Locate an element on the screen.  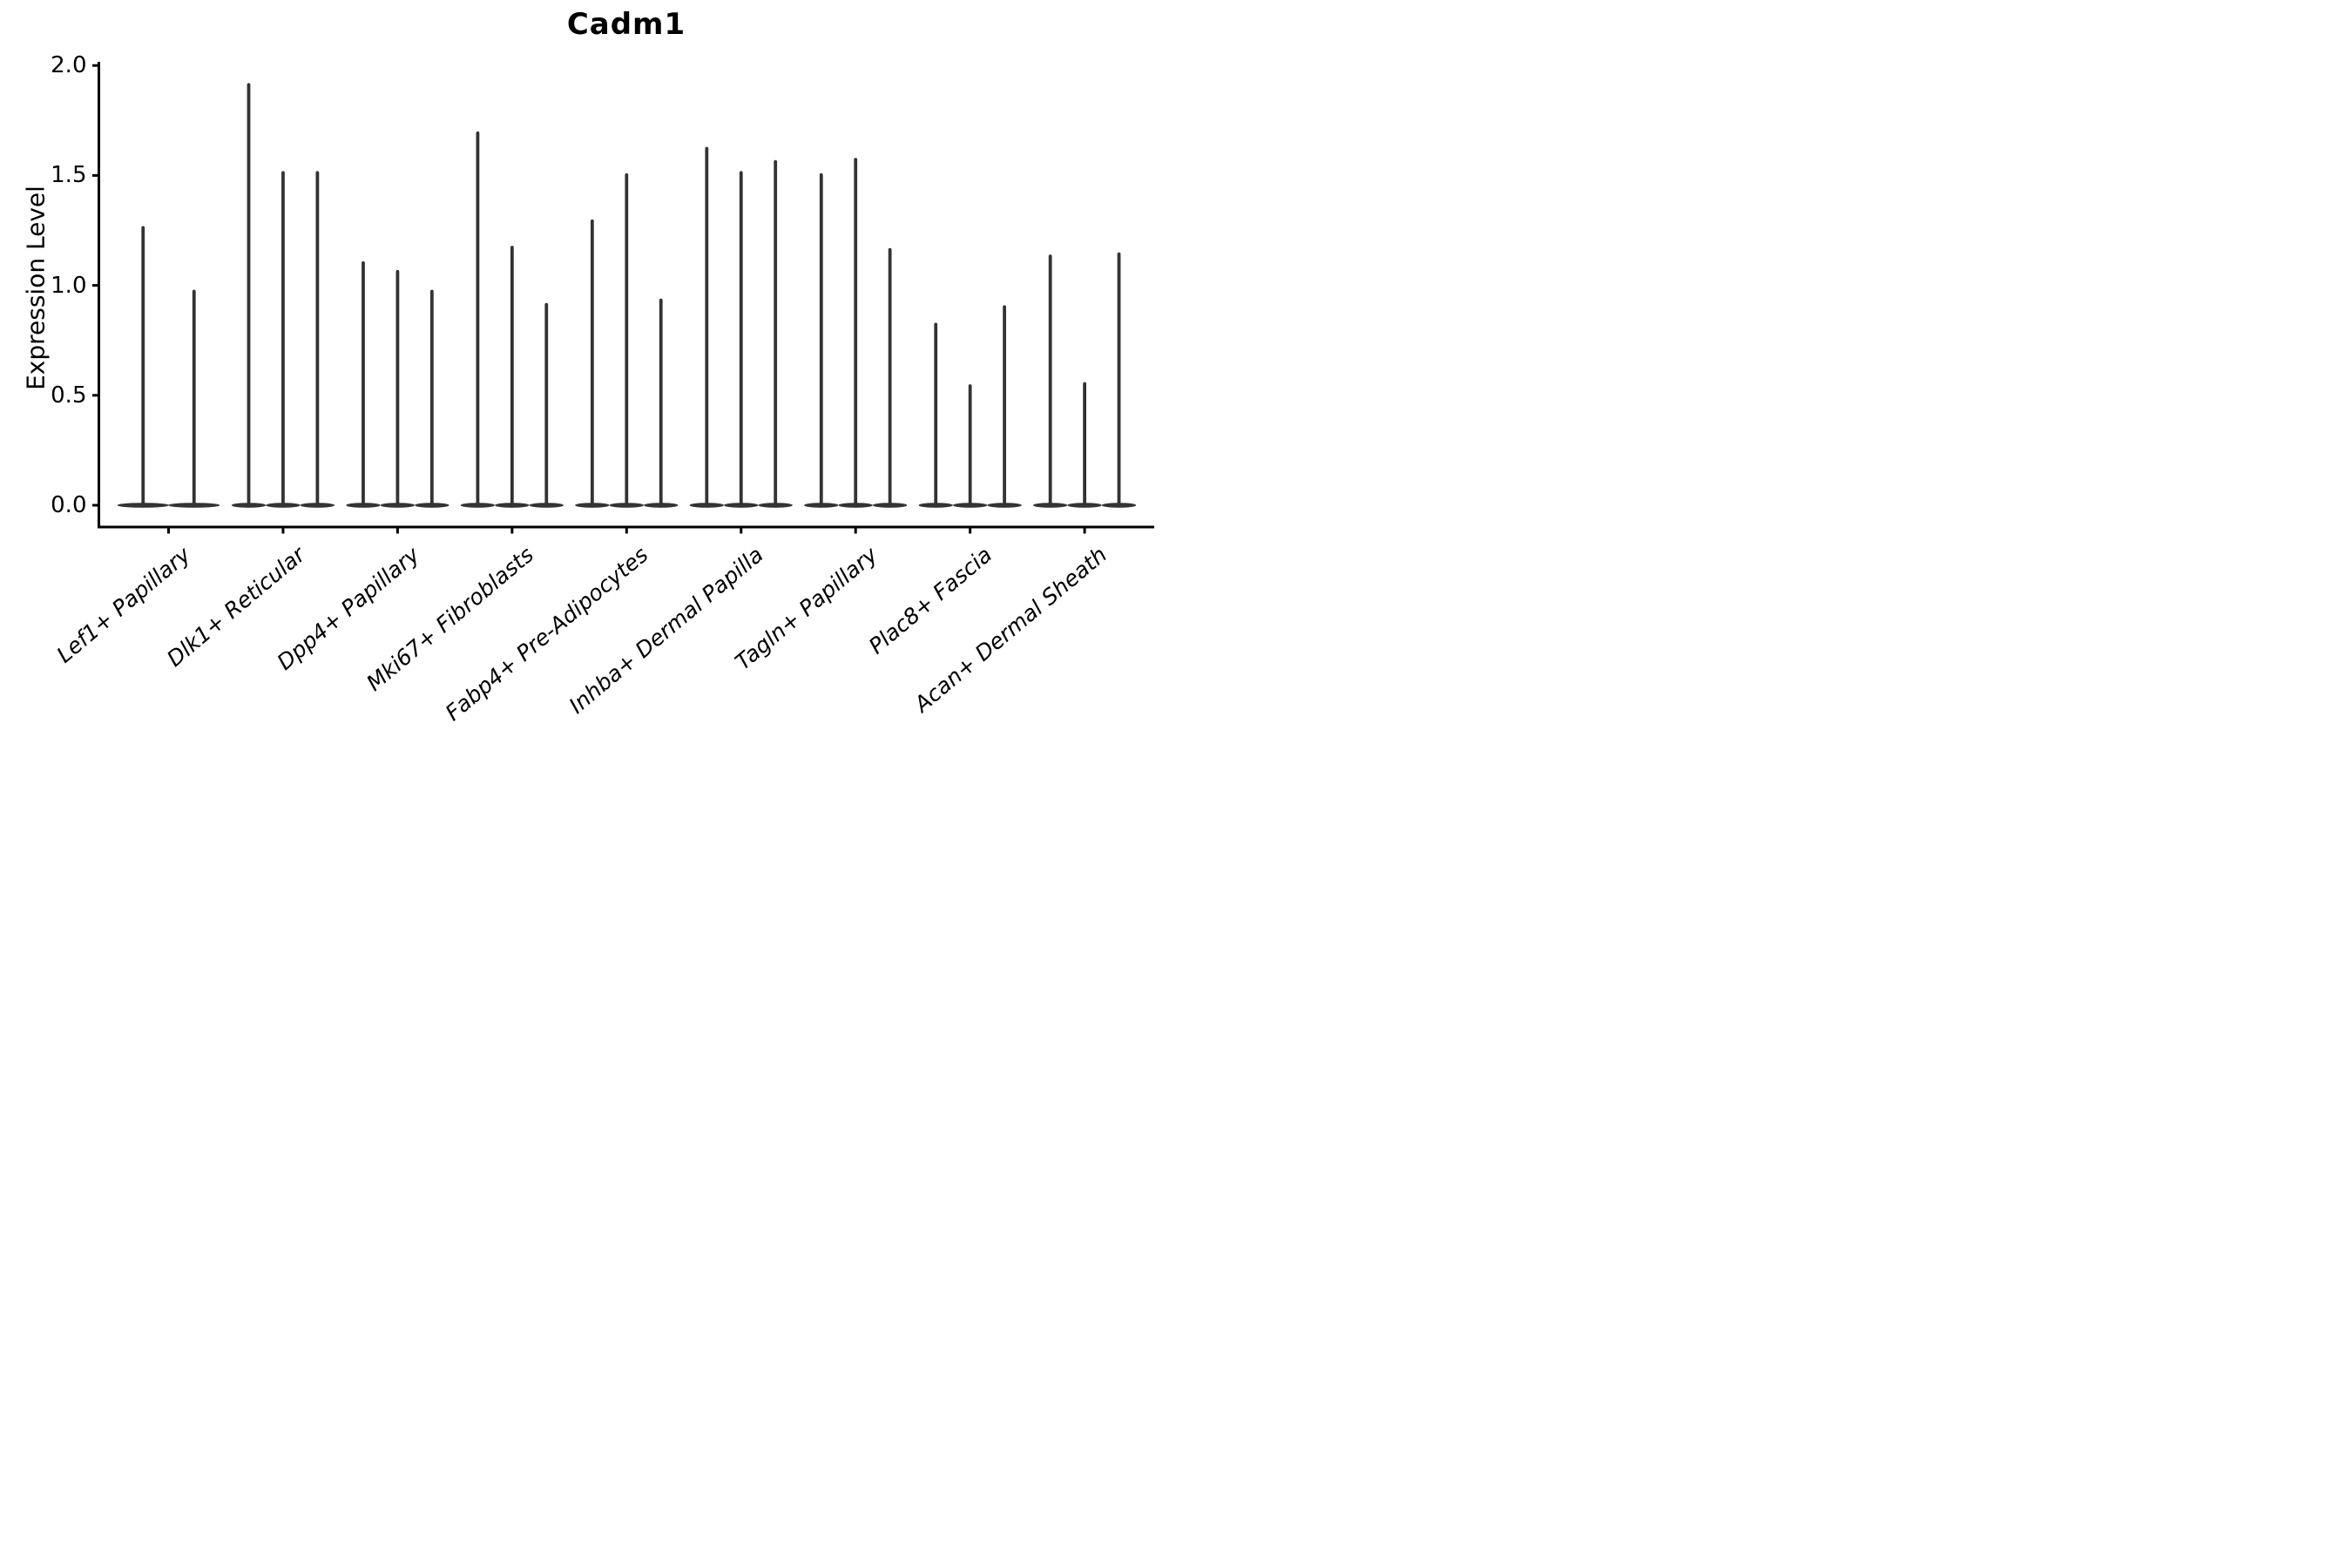
y-tick-label: 0.5 is located at coordinates (69, 395).